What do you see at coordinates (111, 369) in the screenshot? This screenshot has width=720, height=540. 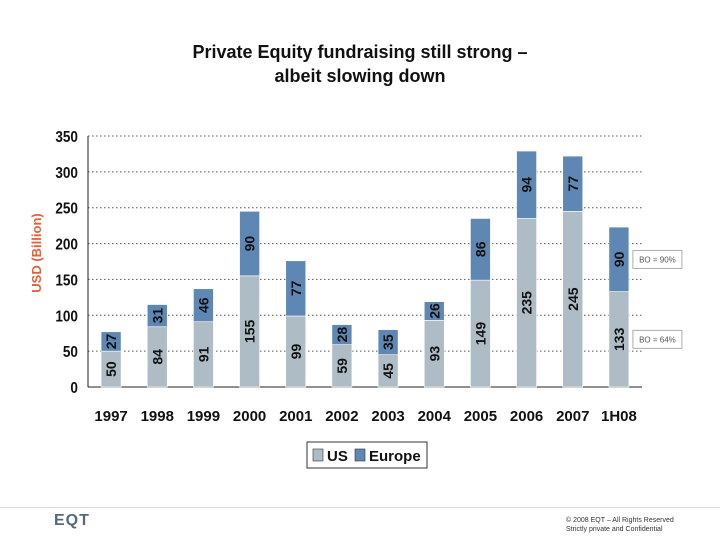 I see `data-label-us: 50` at bounding box center [111, 369].